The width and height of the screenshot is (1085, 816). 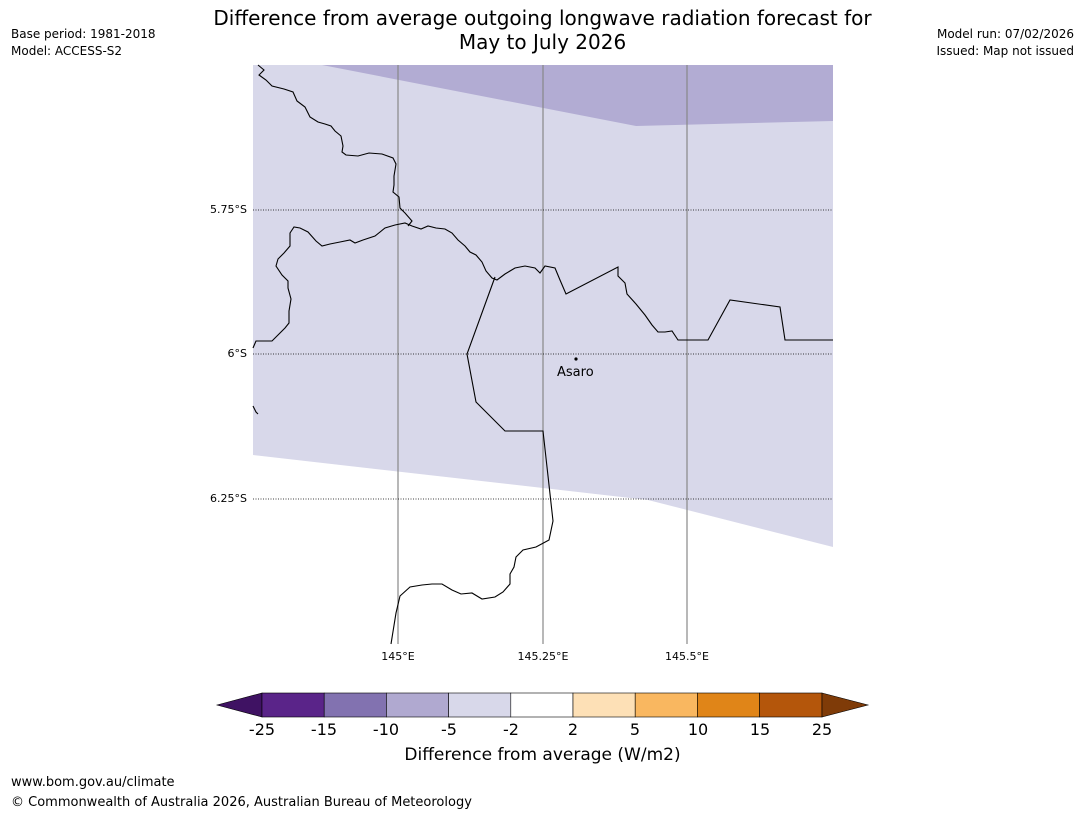 I want to click on boundary-central-west, so click(x=542, y=285).